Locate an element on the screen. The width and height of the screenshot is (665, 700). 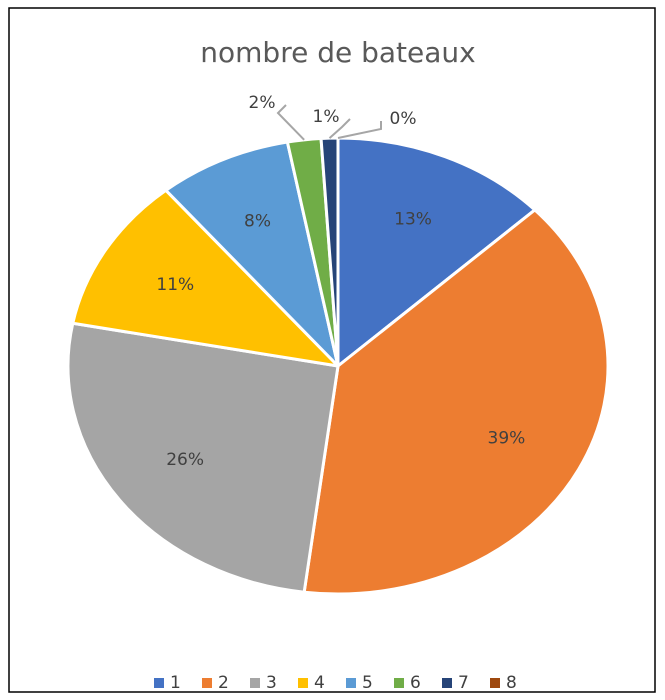
legend-label: 7 is located at coordinates (463, 683).